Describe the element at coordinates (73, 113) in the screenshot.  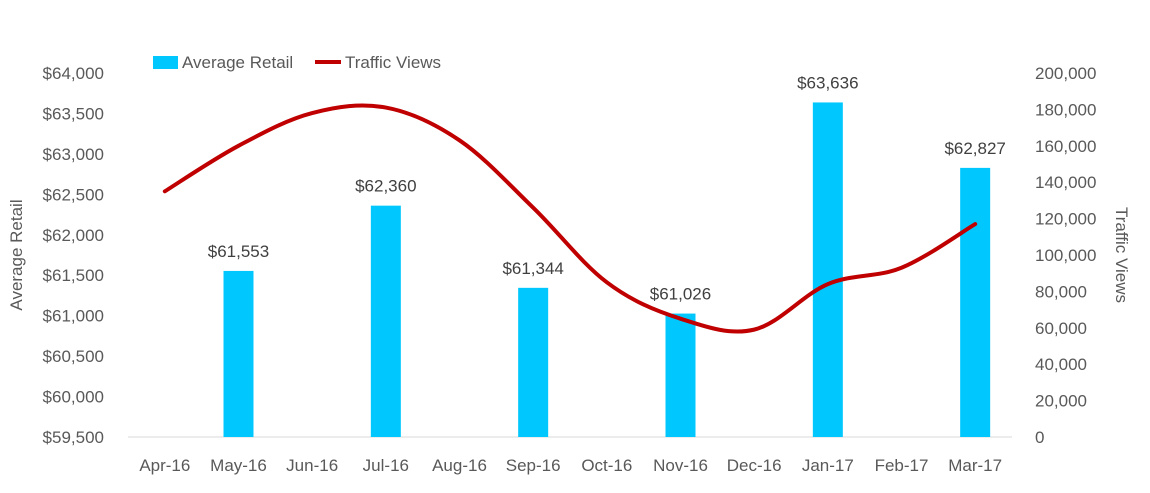
I see `y-tick-label-left: $63,500` at that location.